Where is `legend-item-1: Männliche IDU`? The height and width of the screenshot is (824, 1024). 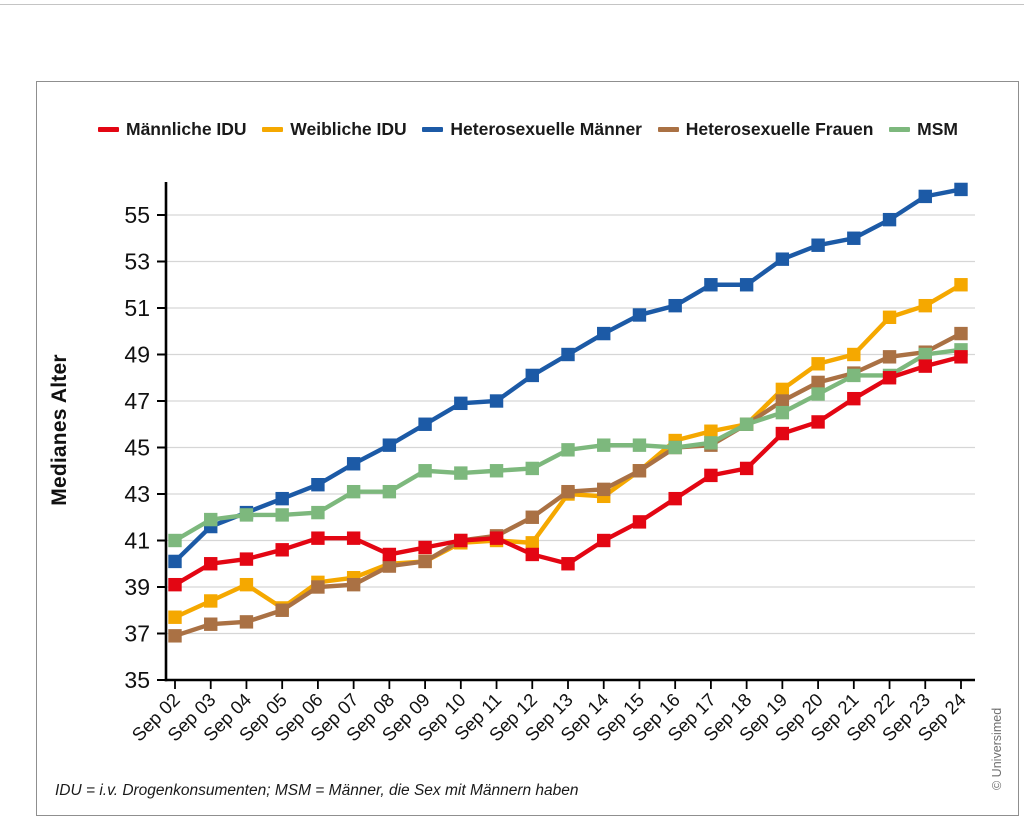 legend-item-1: Männliche IDU is located at coordinates (172, 129).